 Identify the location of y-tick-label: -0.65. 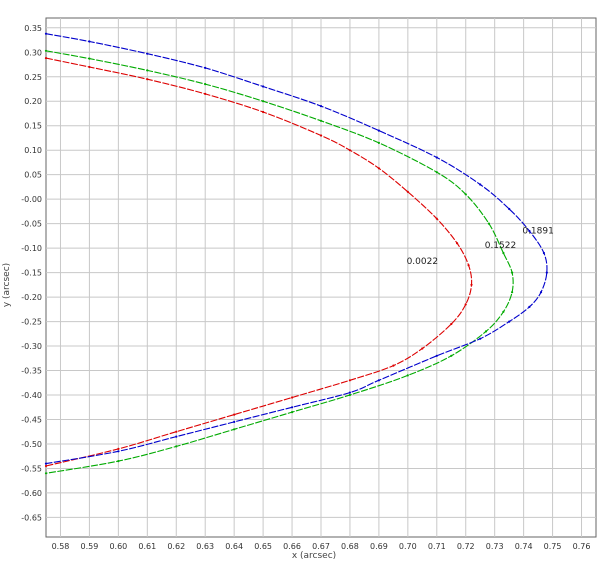
(31, 517).